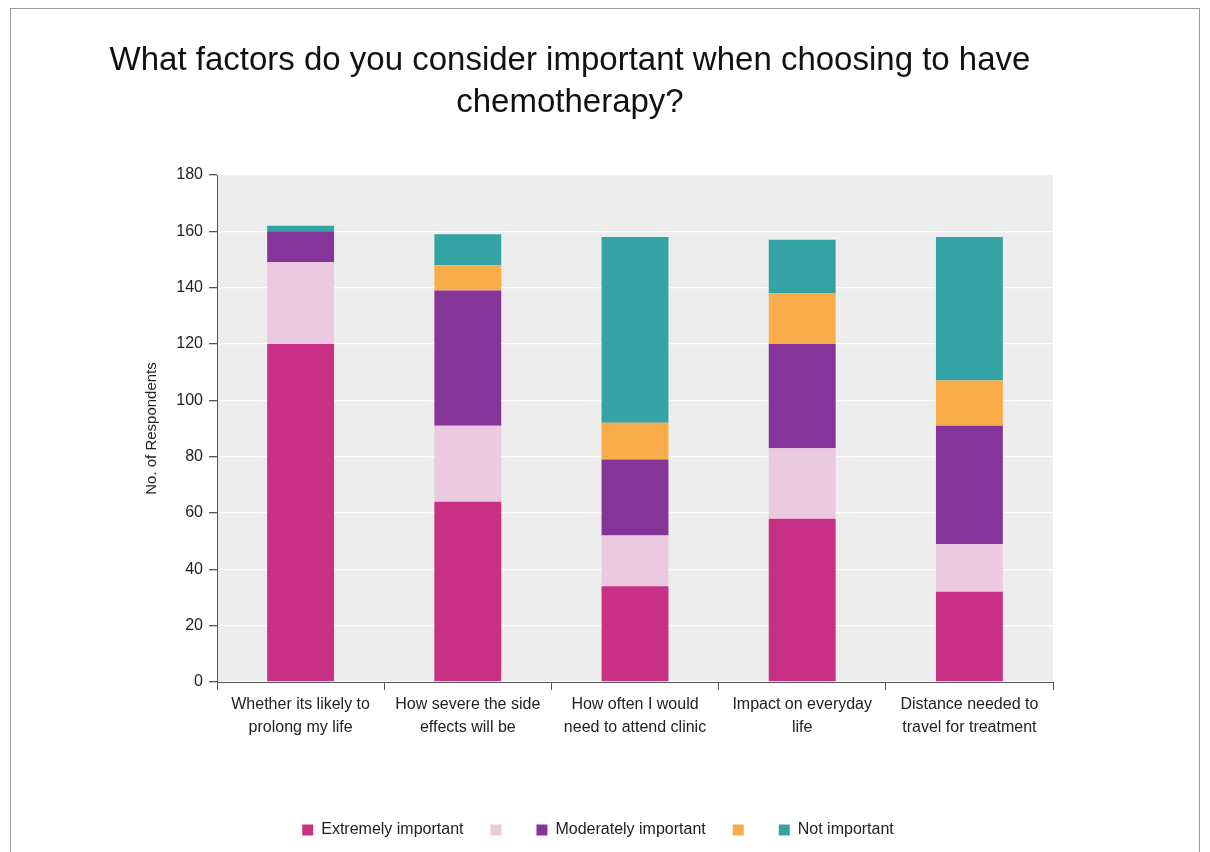 This screenshot has height=852, width=1210. Describe the element at coordinates (194, 625) in the screenshot. I see `y-tick-label: 20` at that location.